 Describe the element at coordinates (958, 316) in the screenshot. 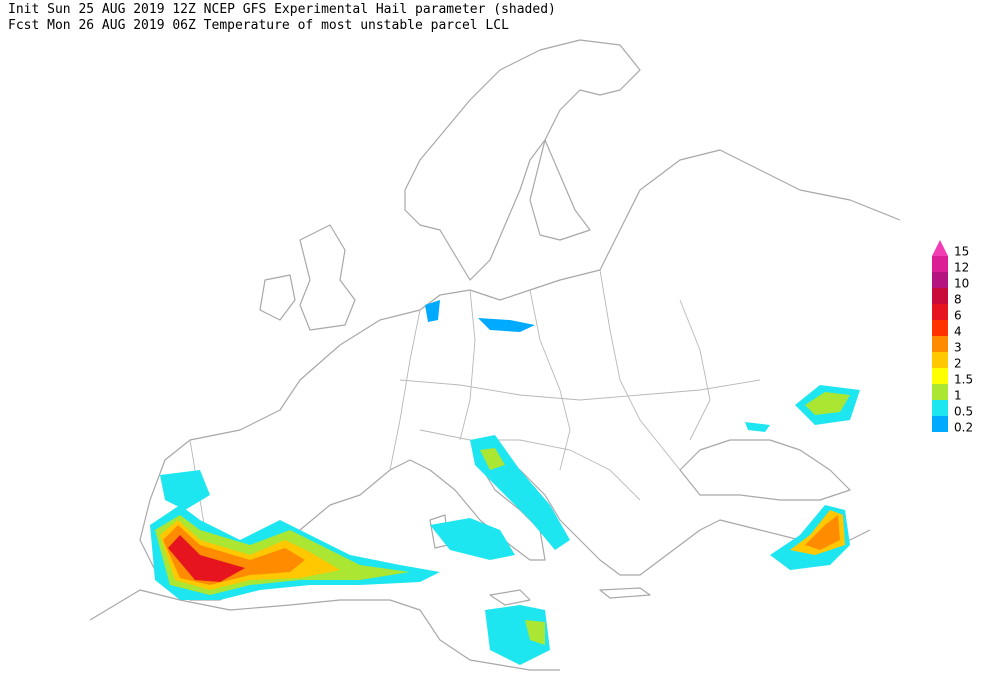

I see `legend-label: 6` at that location.